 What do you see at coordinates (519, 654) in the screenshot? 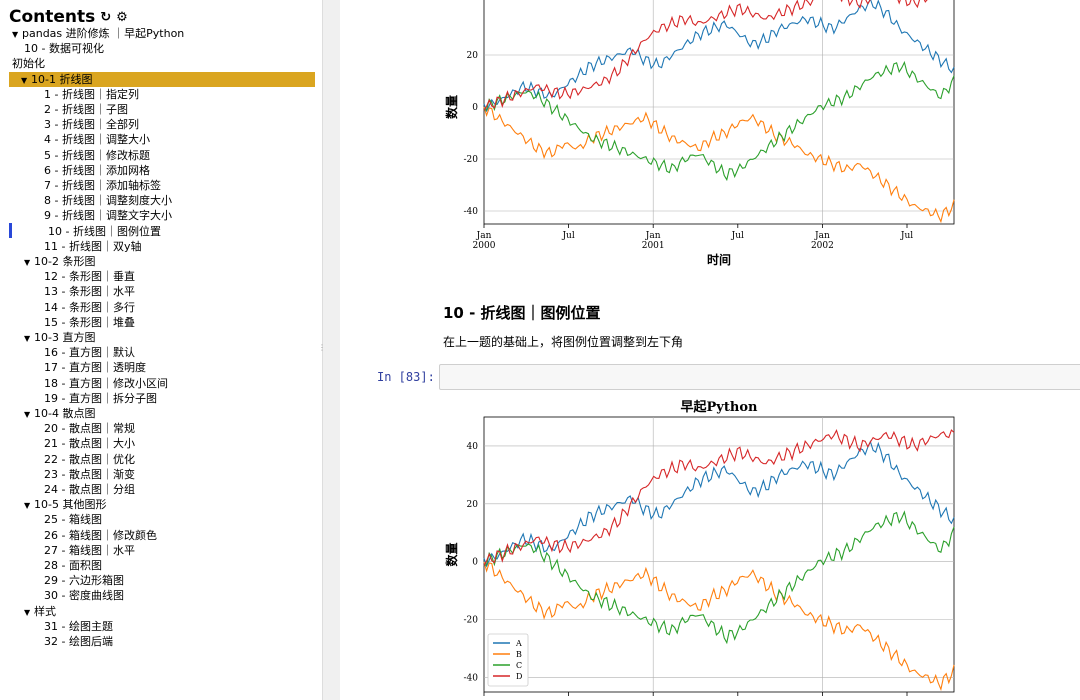
I see `legend-label: B` at bounding box center [519, 654].